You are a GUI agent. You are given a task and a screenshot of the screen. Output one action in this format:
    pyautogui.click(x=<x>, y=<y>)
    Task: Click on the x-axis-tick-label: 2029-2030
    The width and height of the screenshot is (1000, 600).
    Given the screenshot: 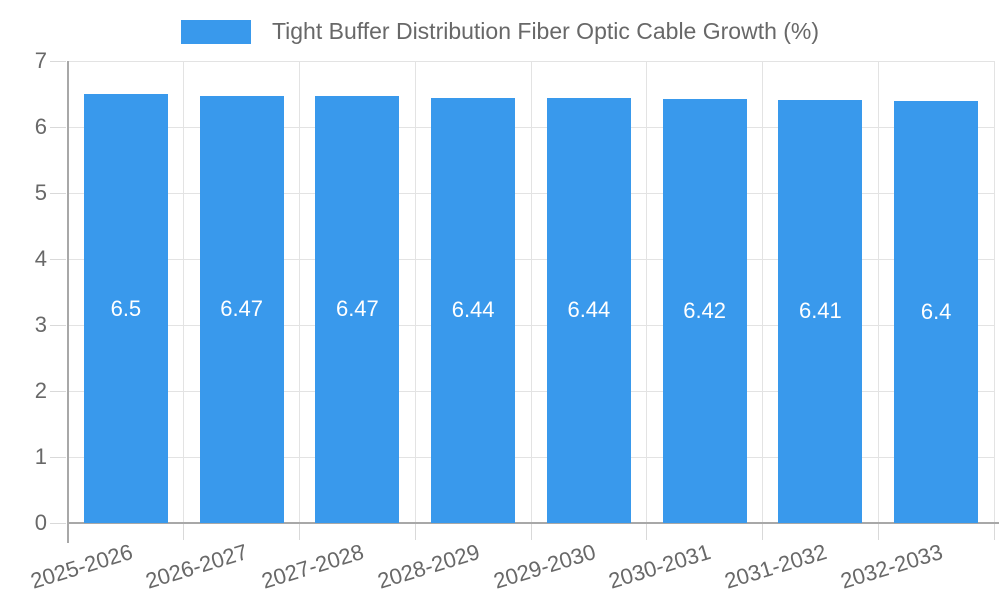 What is the action you would take?
    pyautogui.click(x=544, y=566)
    